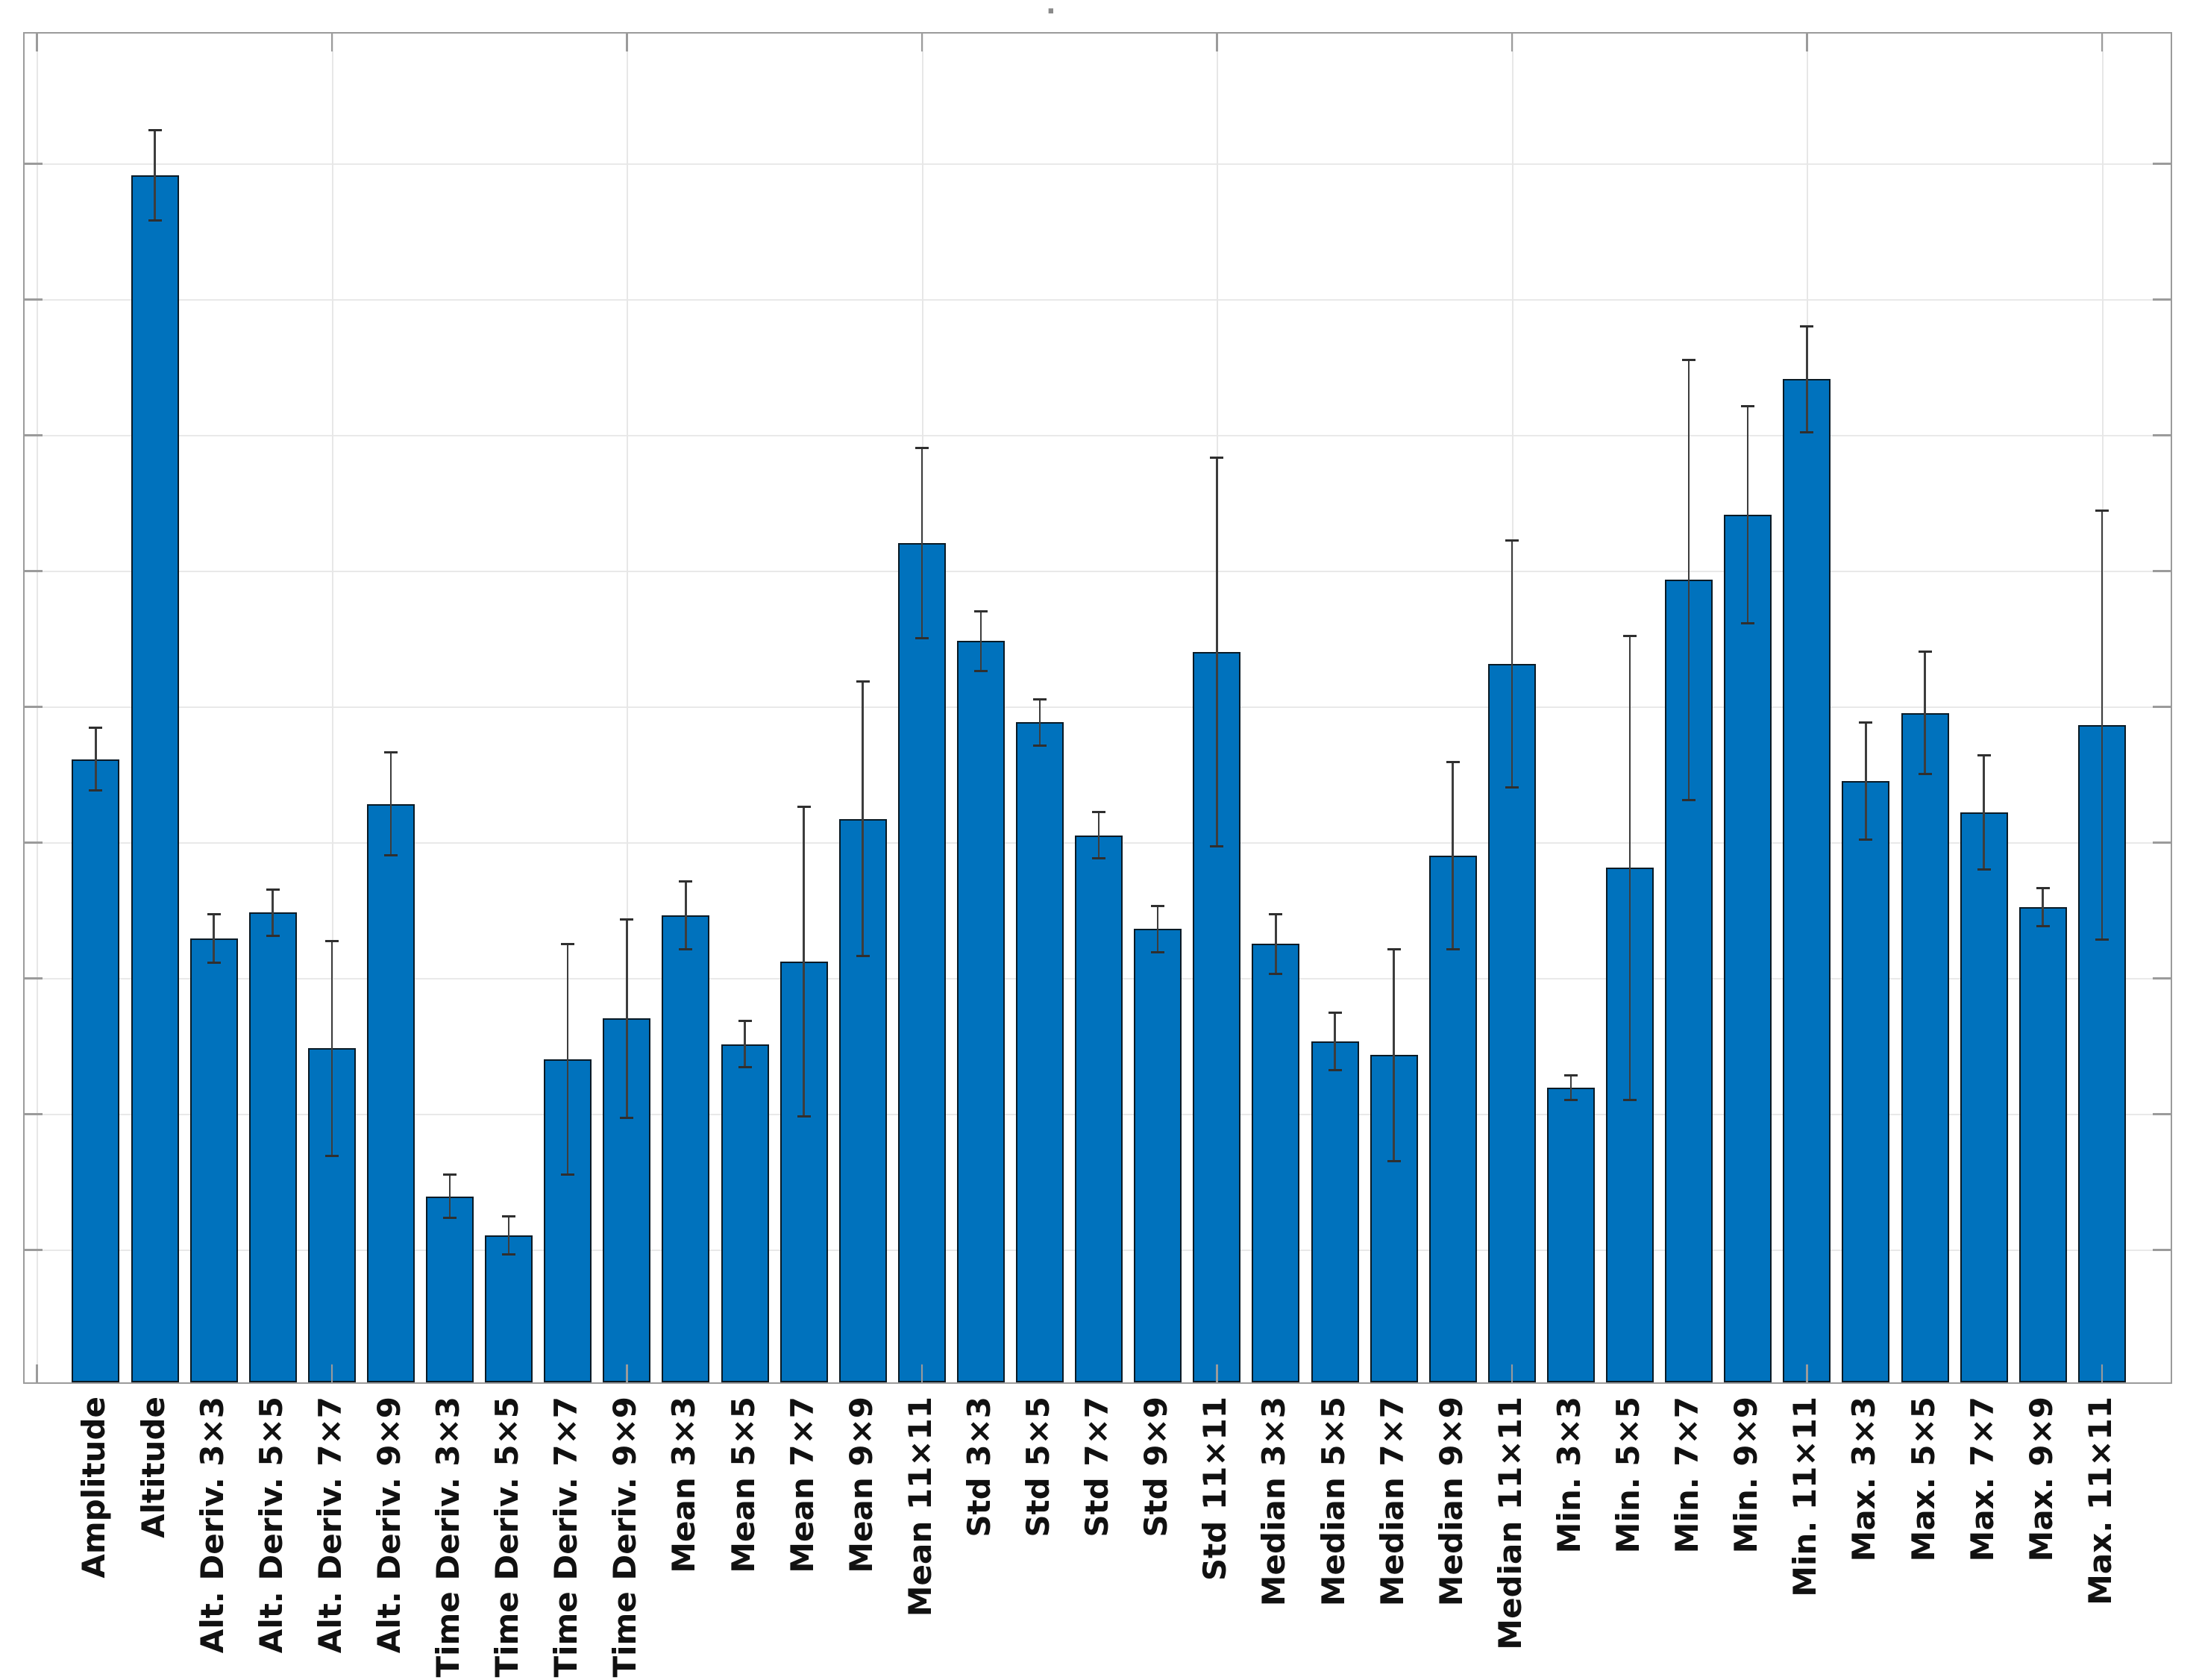 The image size is (2199, 1680). What do you see at coordinates (273, 912) in the screenshot?
I see `error-bar-Alt. Deriv. 5×5` at bounding box center [273, 912].